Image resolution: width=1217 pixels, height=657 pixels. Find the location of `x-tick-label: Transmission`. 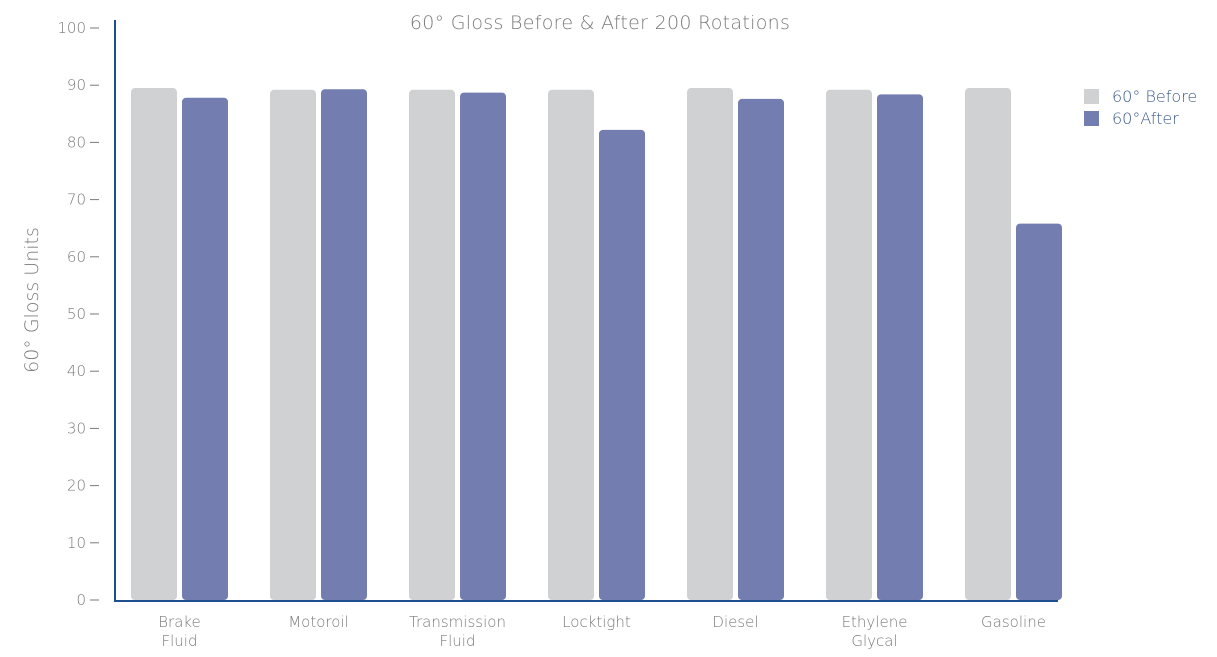

x-tick-label: Transmission is located at coordinates (457, 622).